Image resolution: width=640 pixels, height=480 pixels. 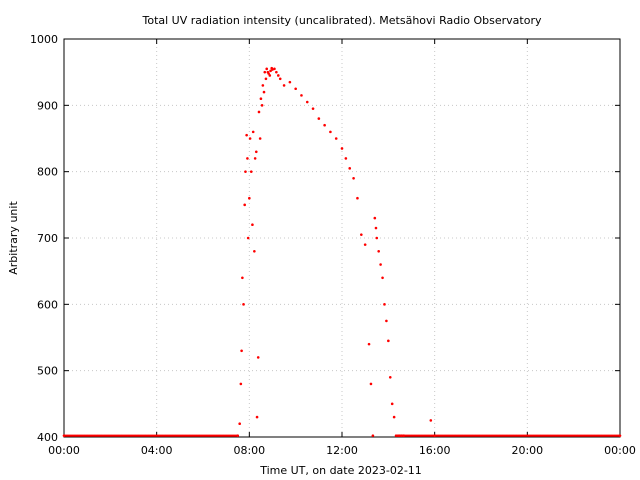 I want to click on x-tick-label: 12:00, so click(x=342, y=450).